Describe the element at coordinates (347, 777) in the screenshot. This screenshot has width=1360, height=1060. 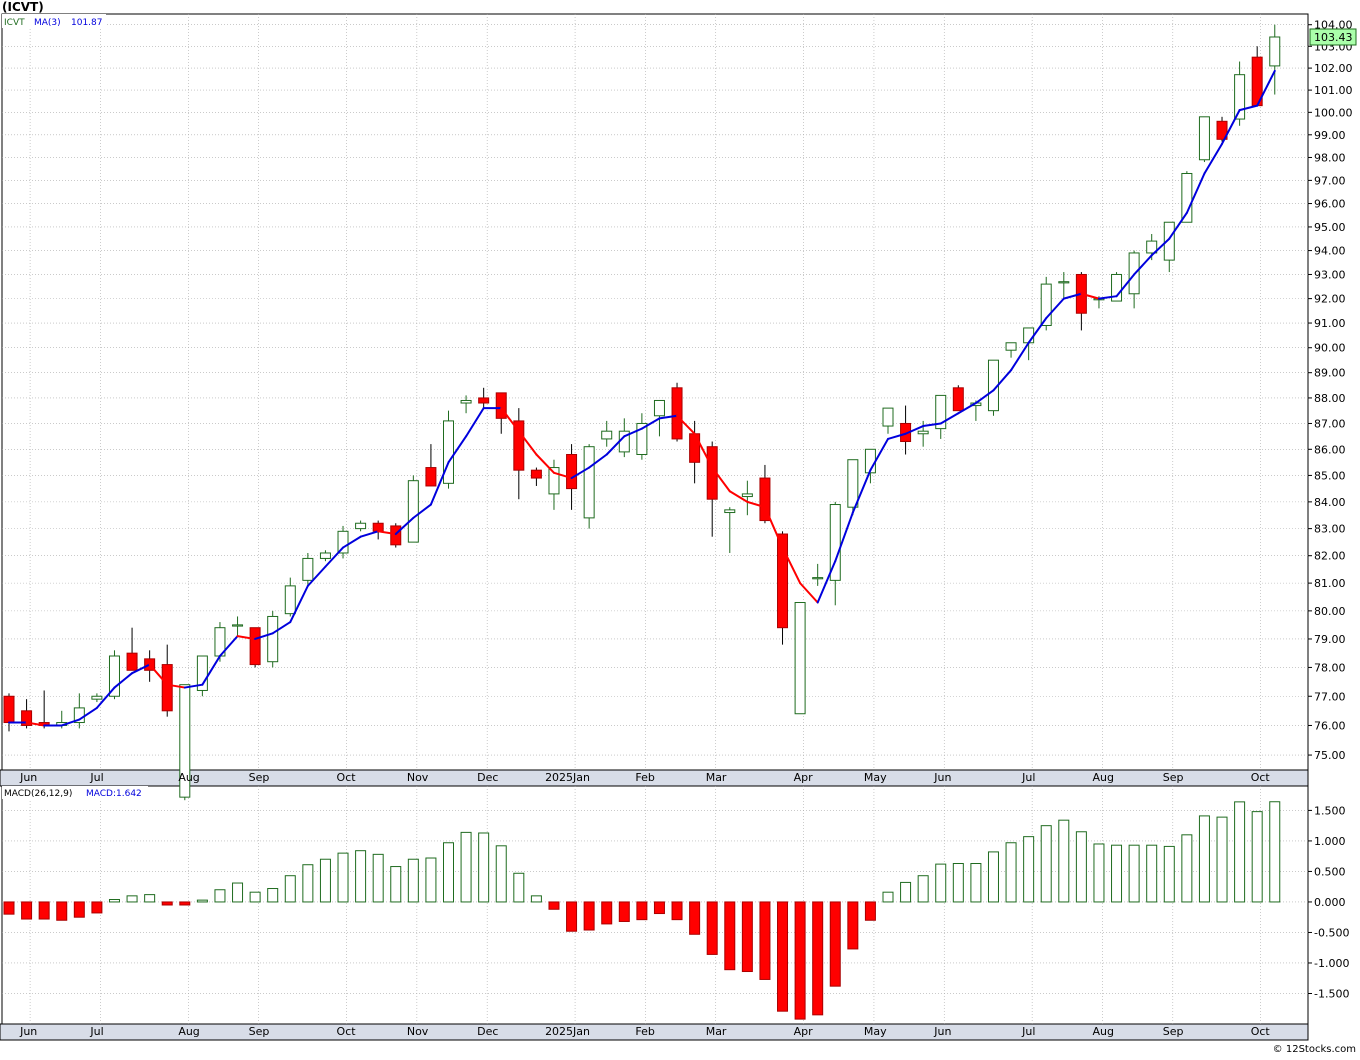
I see `time-axis-label: Oct` at that location.